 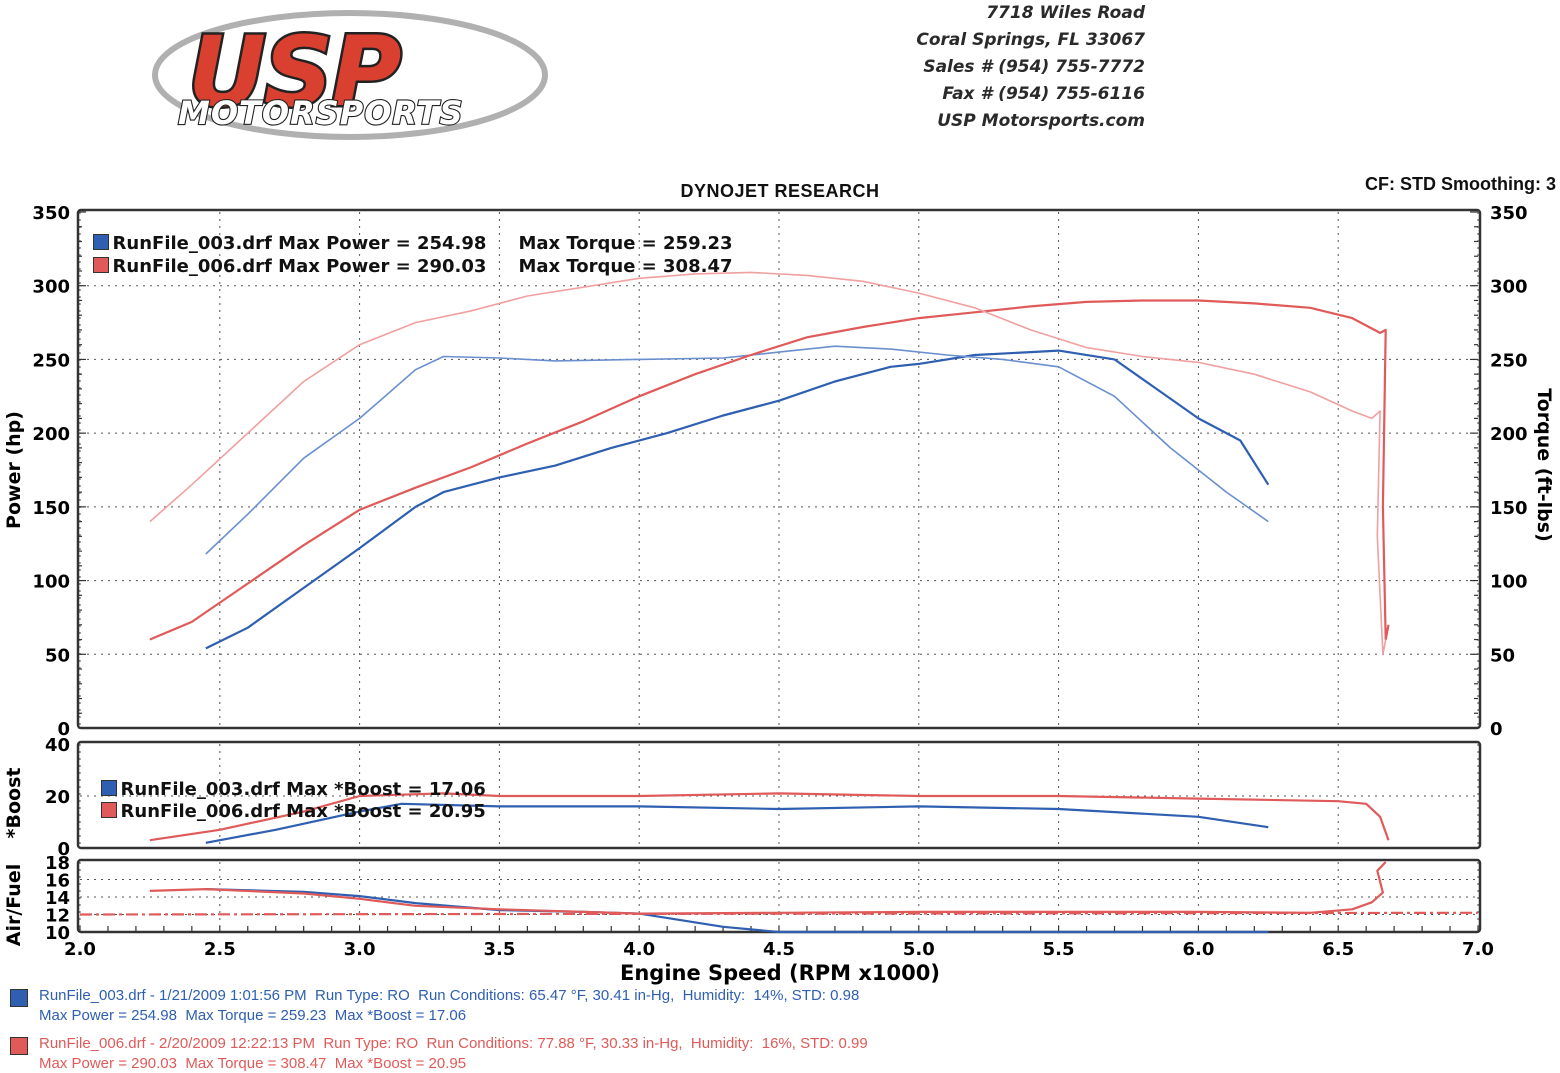 I want to click on boost-legend-label: RunFile_006.drf Max *Boost = 20.95, so click(x=303, y=811).